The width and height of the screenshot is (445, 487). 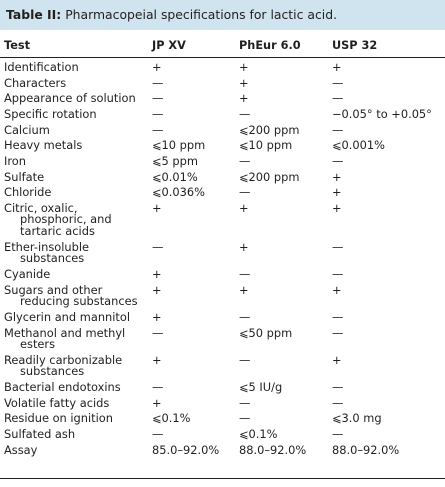 I want to click on test-cell: Volatile fatty acids, so click(x=57, y=402).